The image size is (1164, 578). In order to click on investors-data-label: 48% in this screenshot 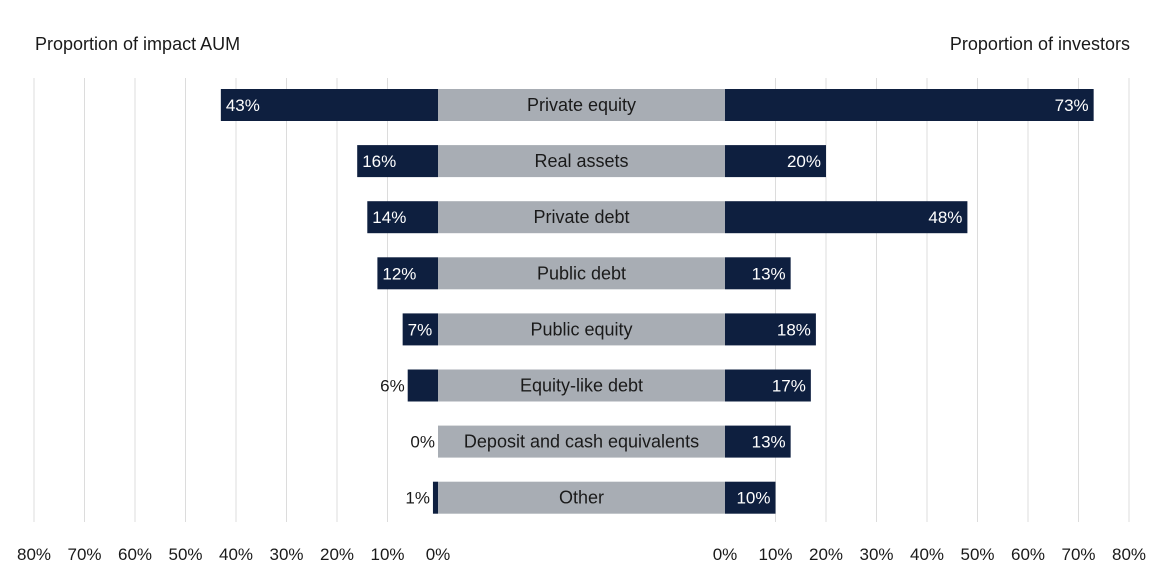, I will do `click(945, 217)`.